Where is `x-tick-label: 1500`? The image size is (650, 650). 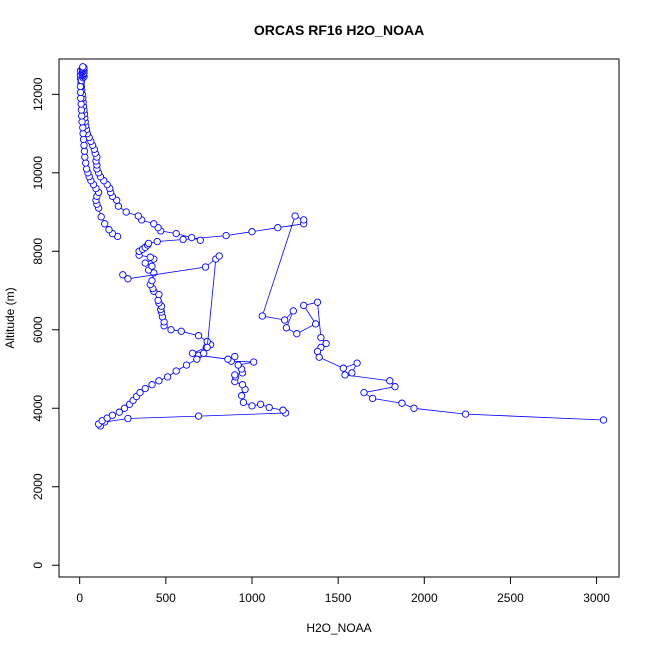 x-tick-label: 1500 is located at coordinates (338, 598).